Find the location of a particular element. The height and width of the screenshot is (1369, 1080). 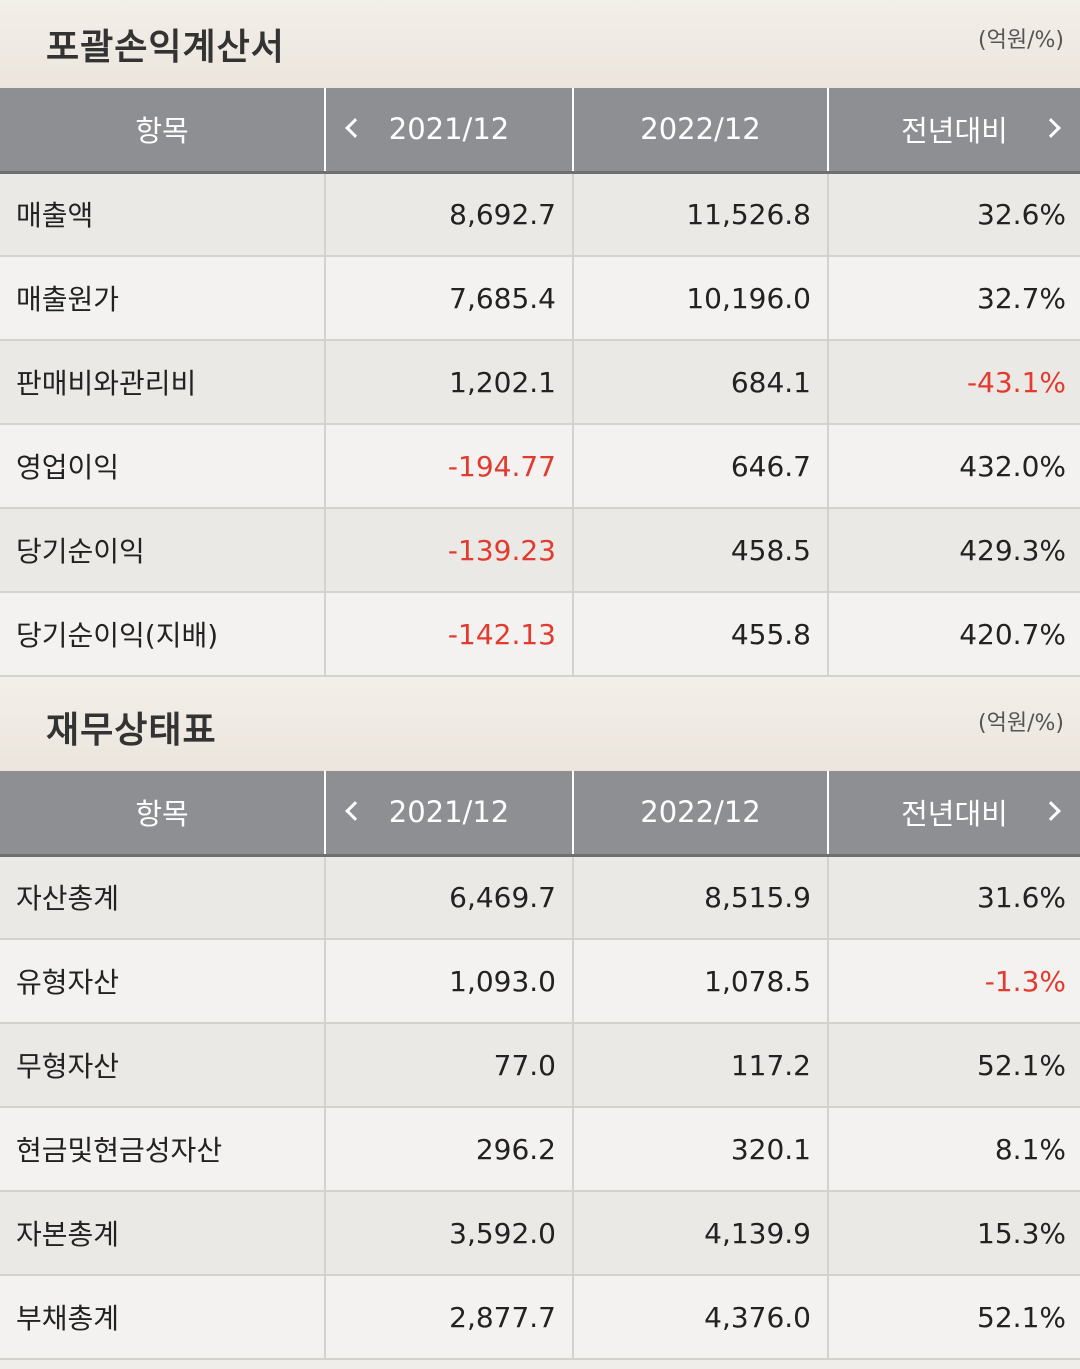

balance-header-2021: 2021/12 is located at coordinates (448, 814).